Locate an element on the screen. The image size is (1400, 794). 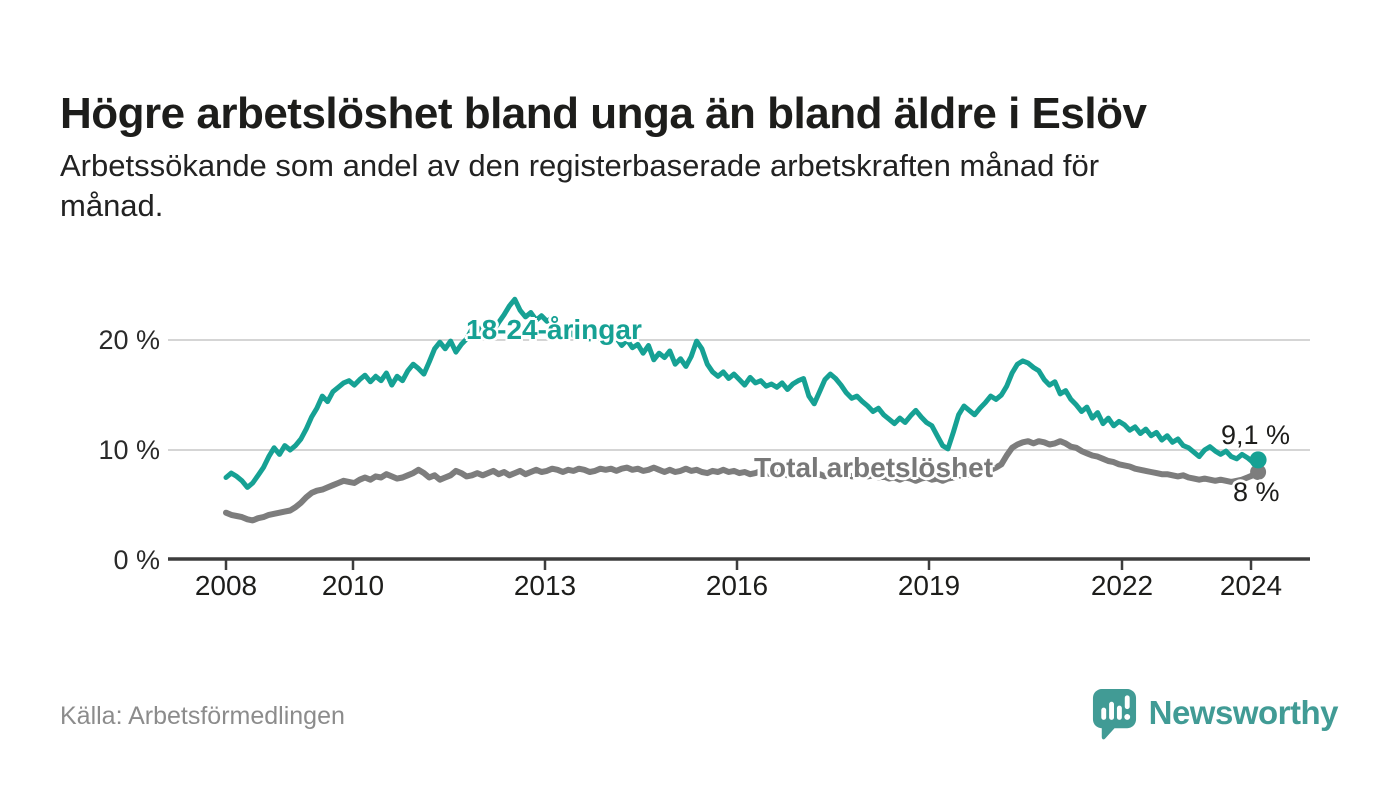
x-axis-label-2019: 2019 is located at coordinates (929, 585).